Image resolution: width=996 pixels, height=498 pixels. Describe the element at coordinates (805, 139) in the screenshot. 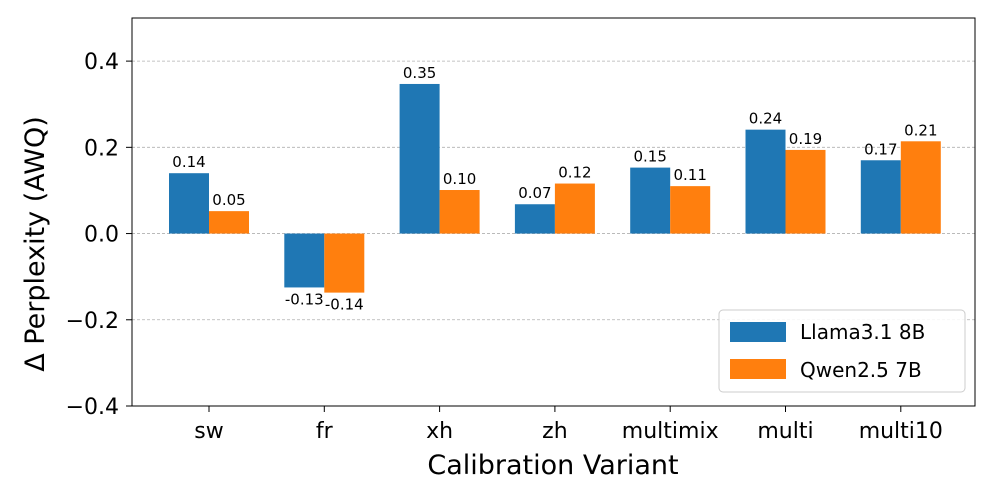

I see `data-label-qwen2-5-7b-multi: 0.19` at that location.